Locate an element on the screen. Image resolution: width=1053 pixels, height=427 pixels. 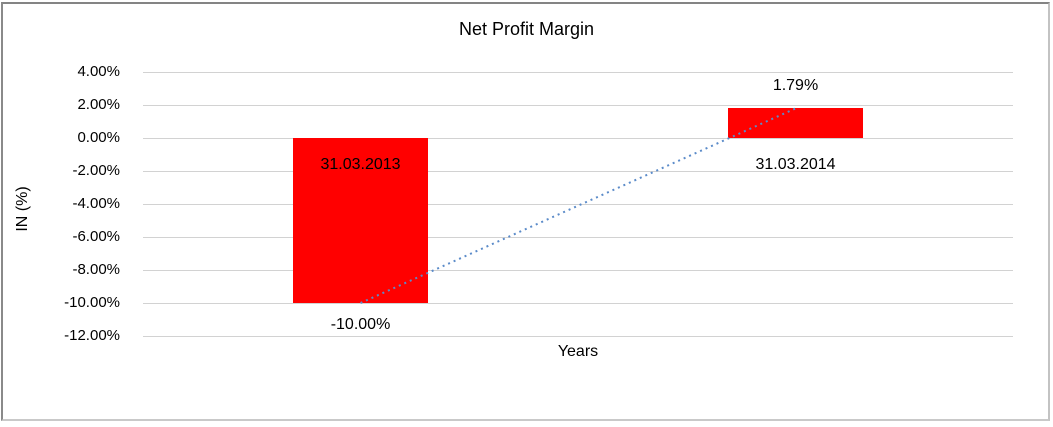
y-tick-label: -10.00% is located at coordinates (92, 302).